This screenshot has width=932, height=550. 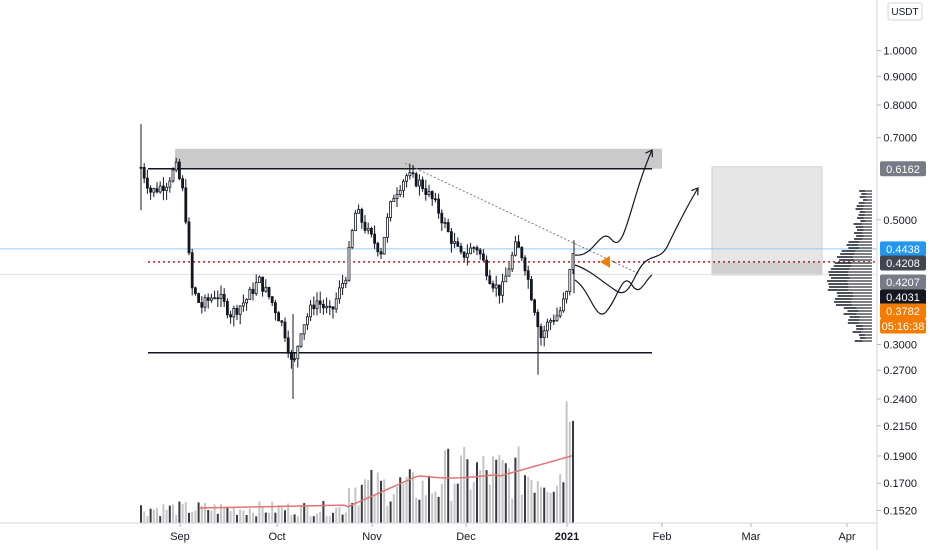 I want to click on price-badge-label: 0.3782, so click(x=903, y=312).